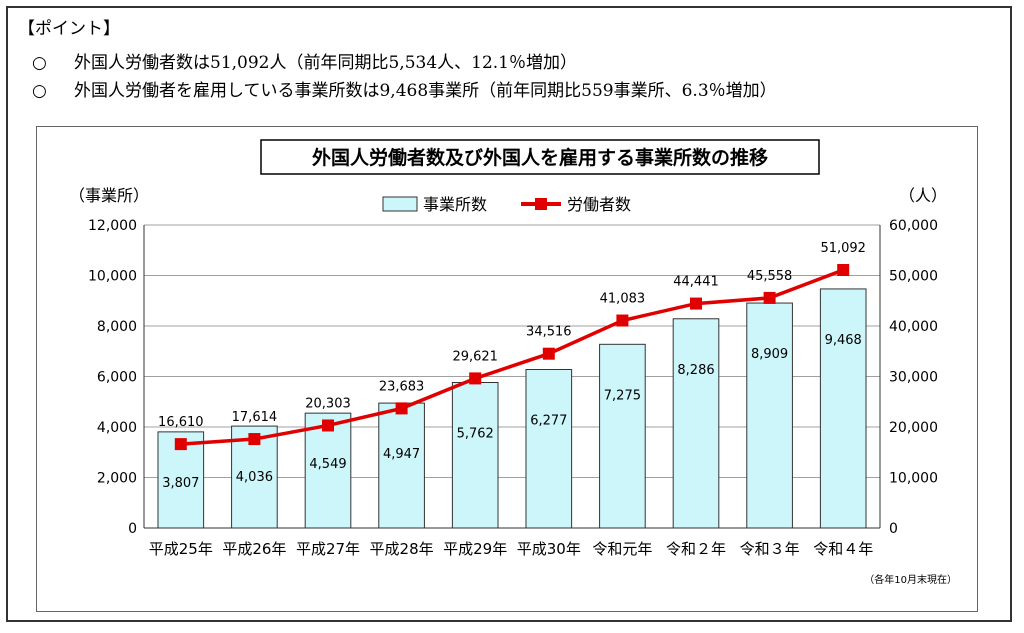 Image resolution: width=1024 pixels, height=633 pixels. What do you see at coordinates (622, 549) in the screenshot?
I see `x-tick-label: 令和元年` at bounding box center [622, 549].